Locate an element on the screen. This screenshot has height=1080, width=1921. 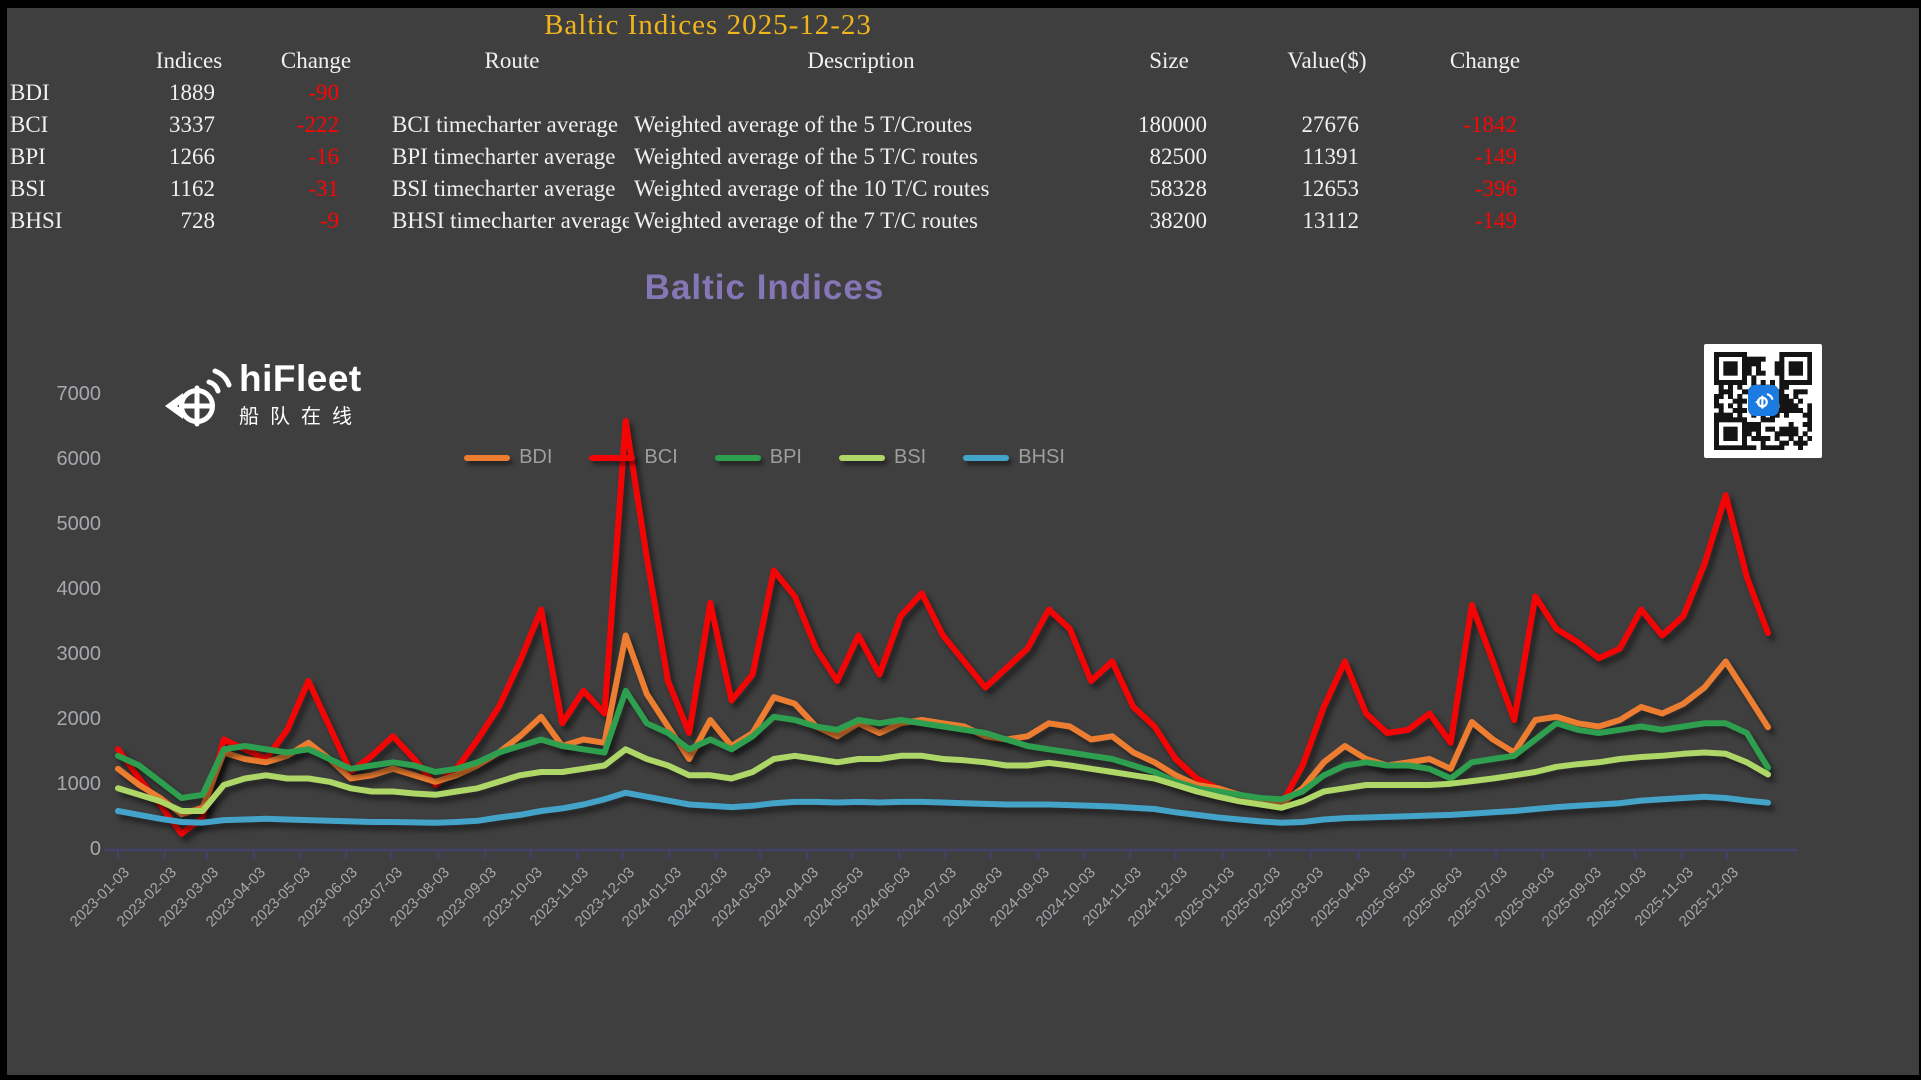
cell-bsi-value_change: -396 is located at coordinates (1495, 188).